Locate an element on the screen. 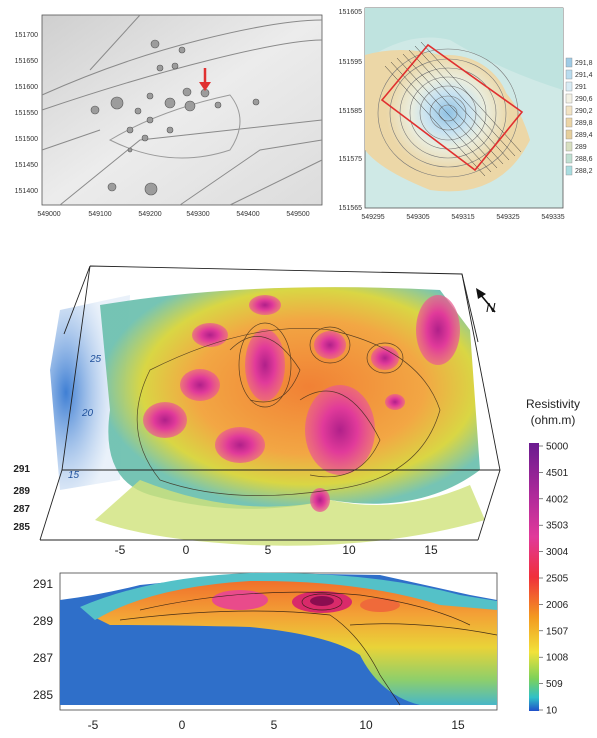 This screenshot has width=597, height=738. red-arrow-marker is located at coordinates (205, 79).